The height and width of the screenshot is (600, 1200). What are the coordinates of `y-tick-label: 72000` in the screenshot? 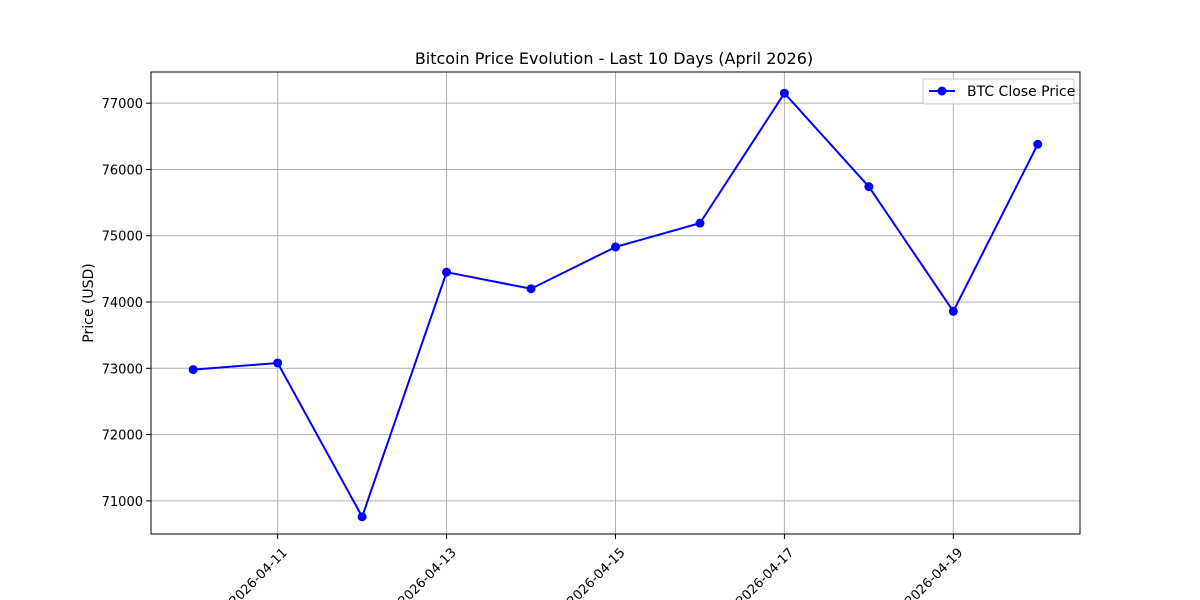 It's located at (122, 436).